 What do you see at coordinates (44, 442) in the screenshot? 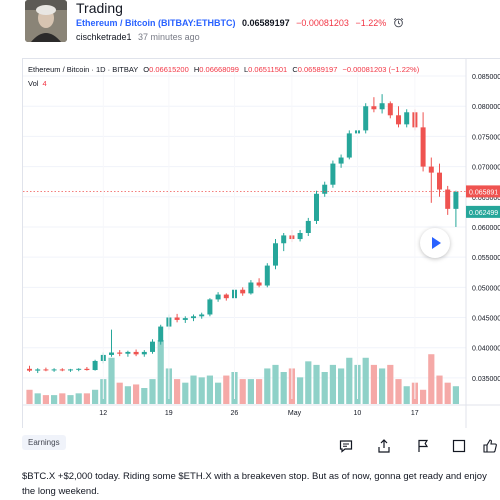
I see `tag-earnings: Earnings` at bounding box center [44, 442].